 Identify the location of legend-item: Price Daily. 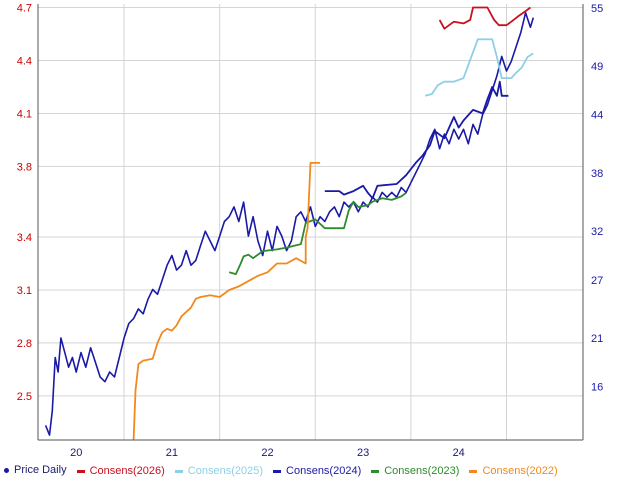
(35, 470).